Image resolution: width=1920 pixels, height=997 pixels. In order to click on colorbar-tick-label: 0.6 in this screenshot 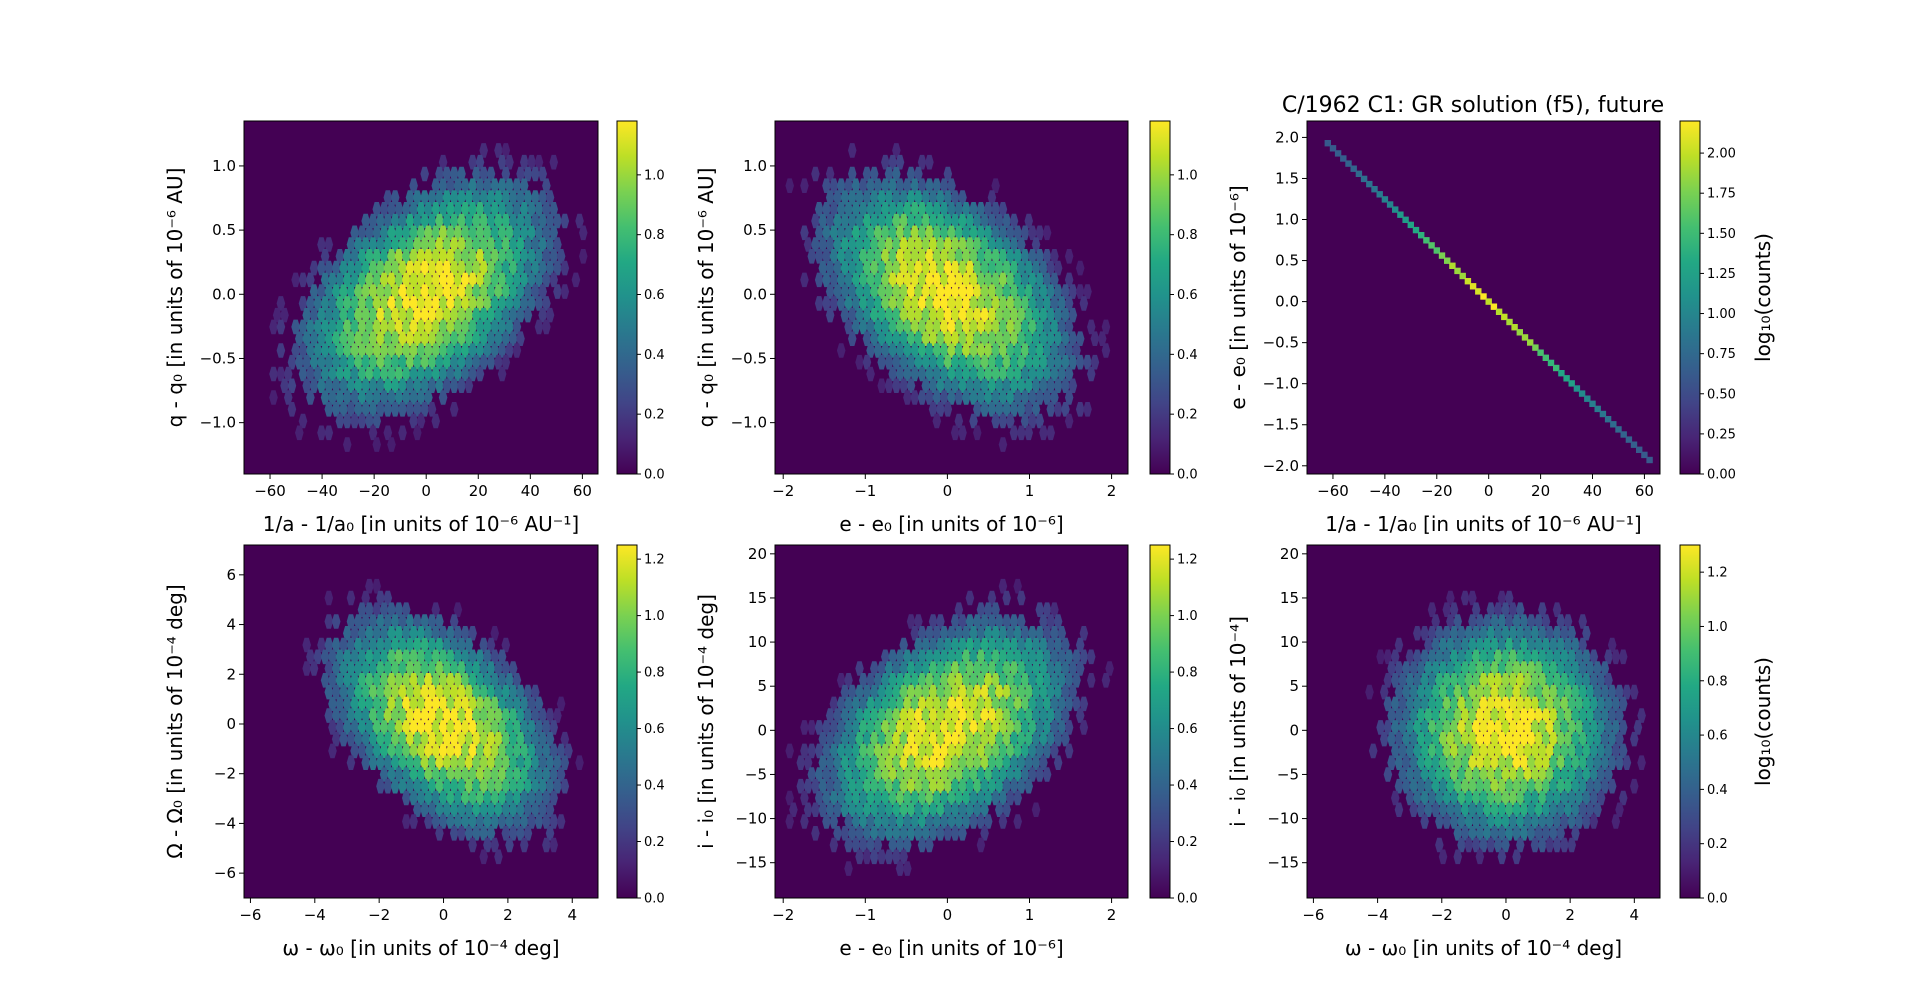, I will do `click(1187, 729)`.